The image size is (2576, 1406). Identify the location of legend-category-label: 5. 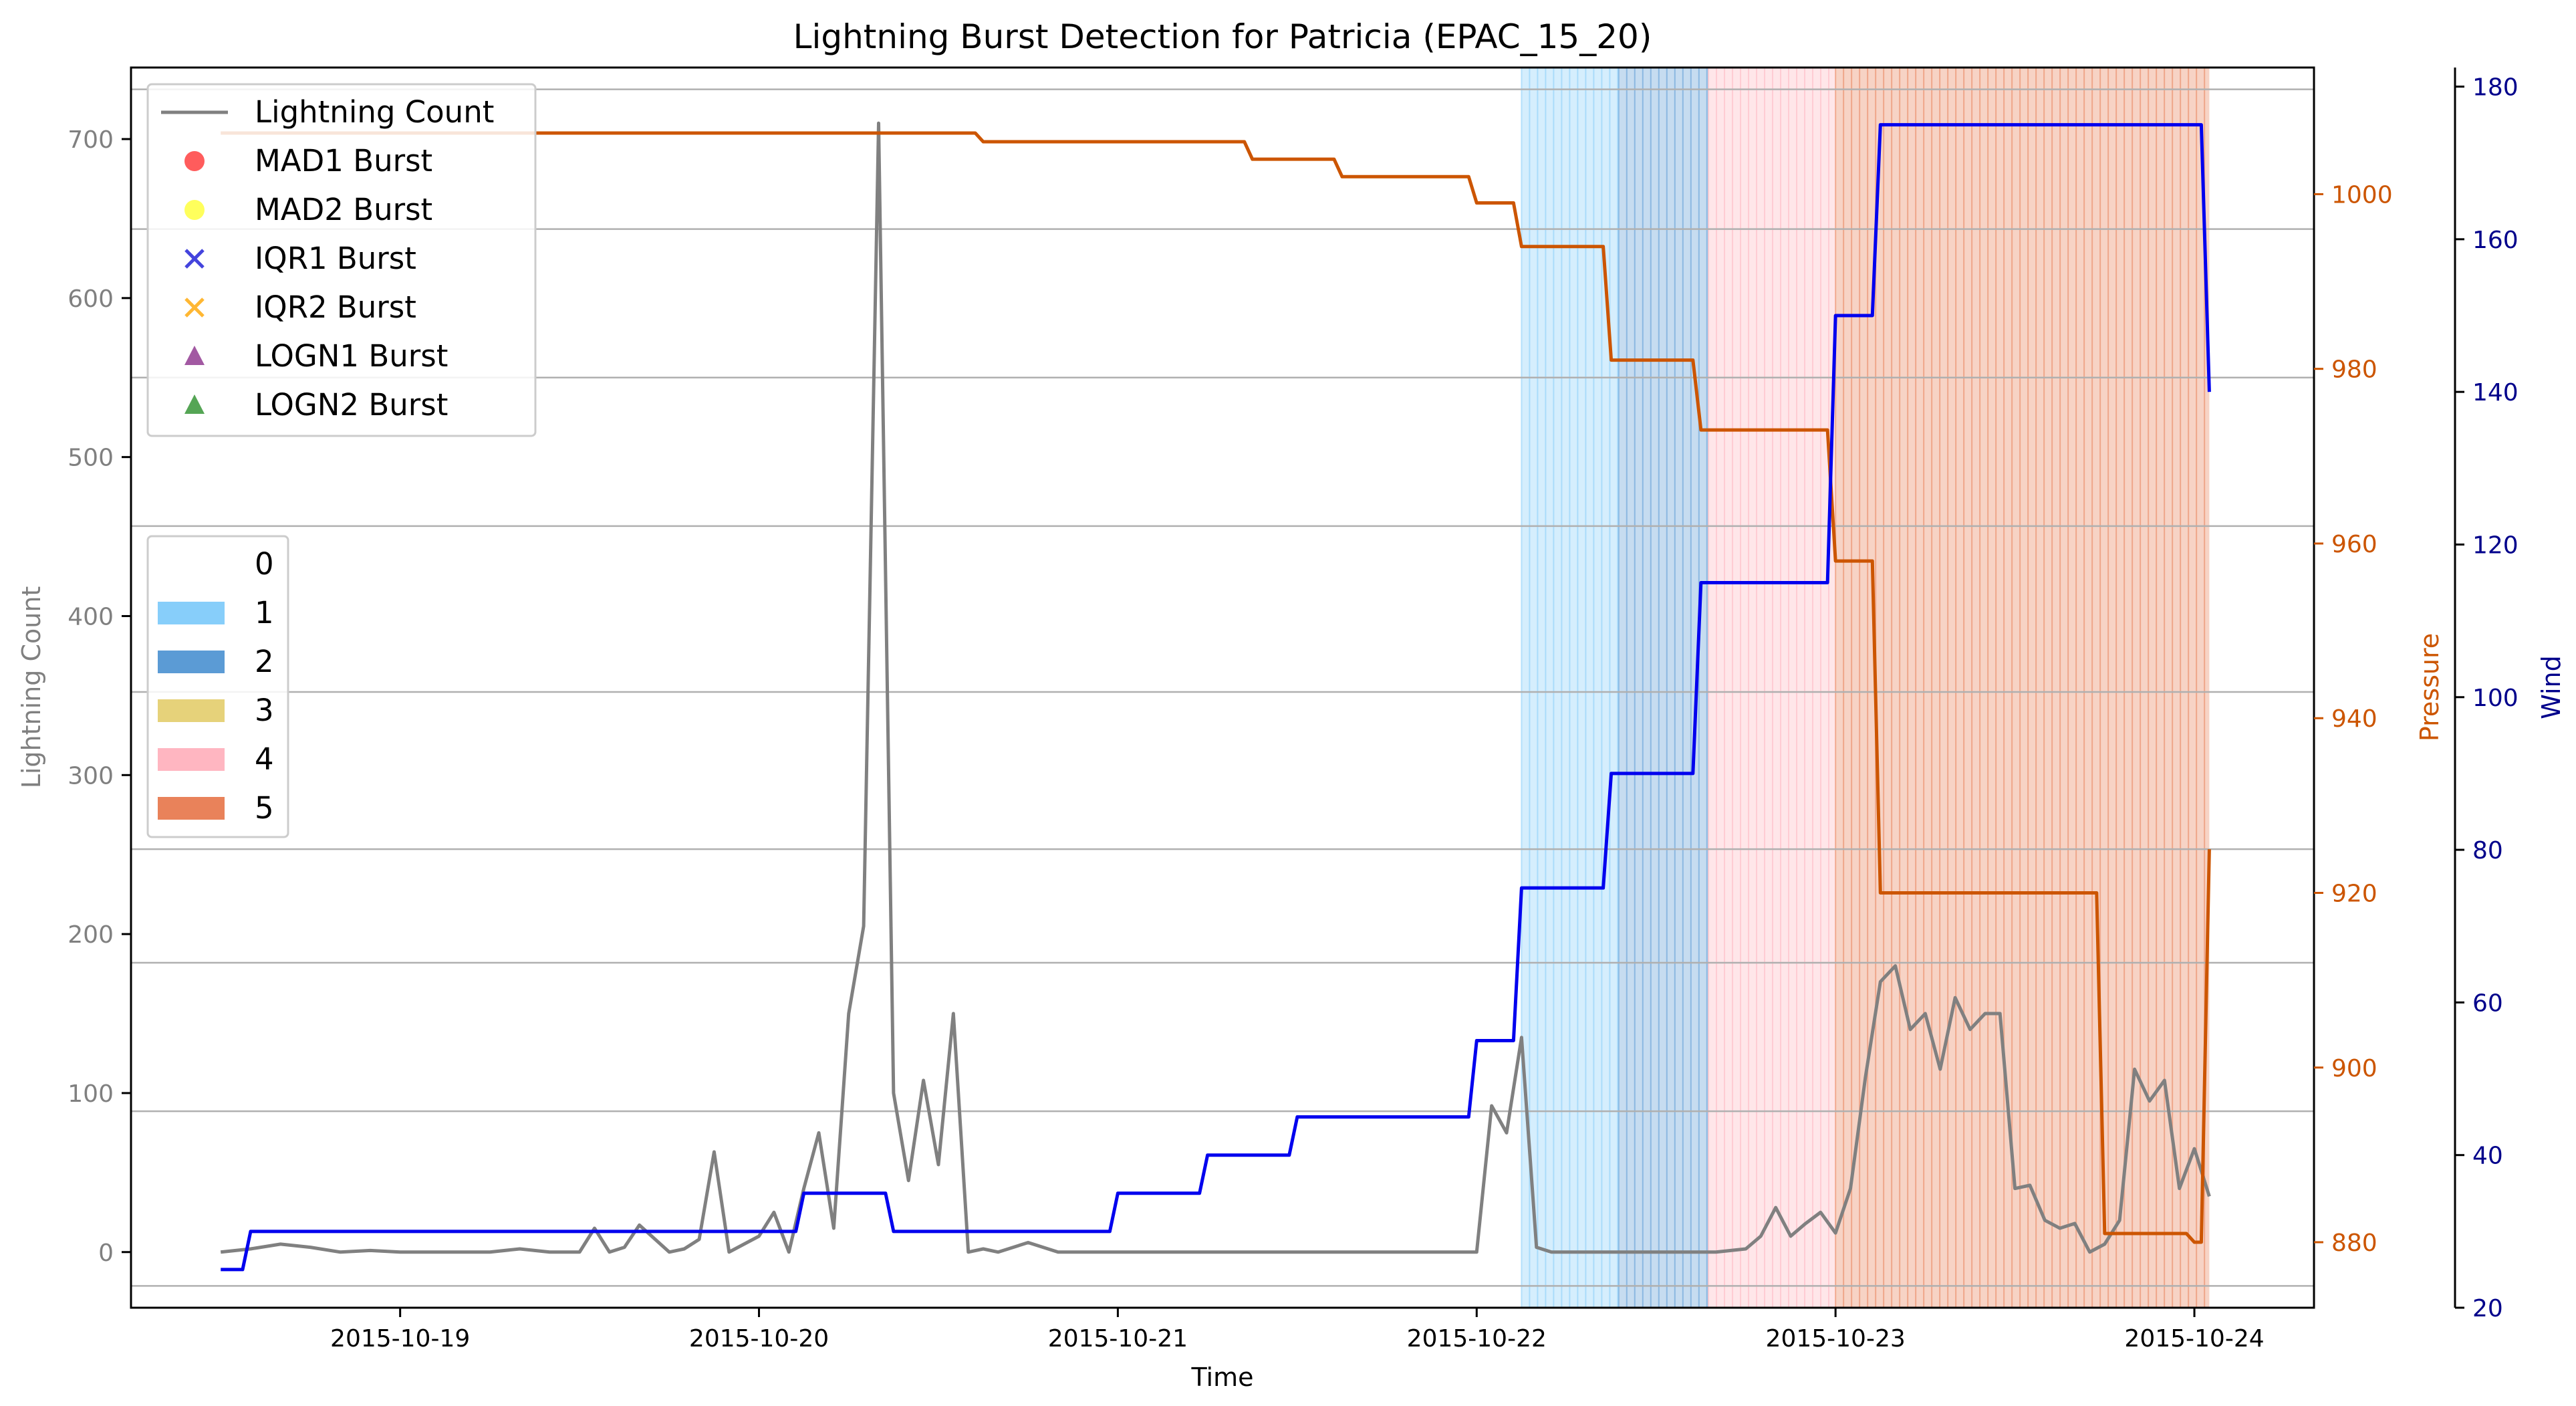
(264, 808).